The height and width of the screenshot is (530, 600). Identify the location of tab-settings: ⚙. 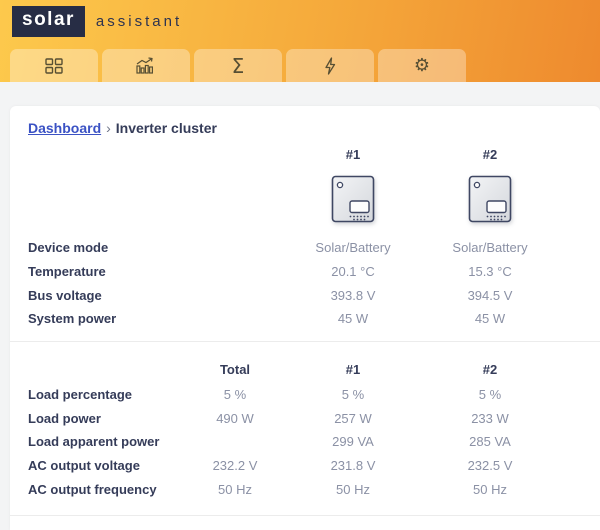
(422, 65).